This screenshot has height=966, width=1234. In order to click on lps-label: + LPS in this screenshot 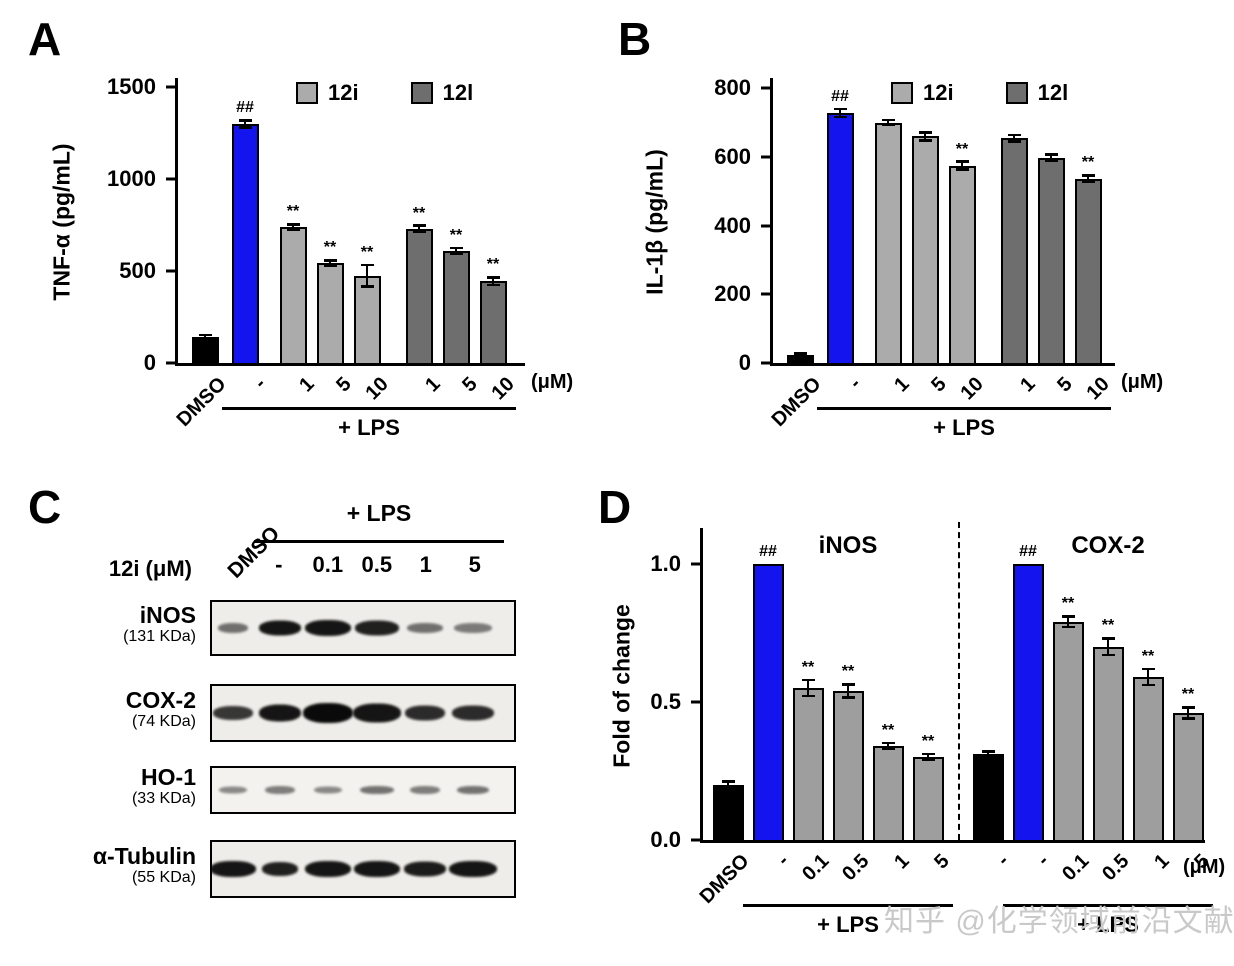, I will do `click(1108, 924)`.